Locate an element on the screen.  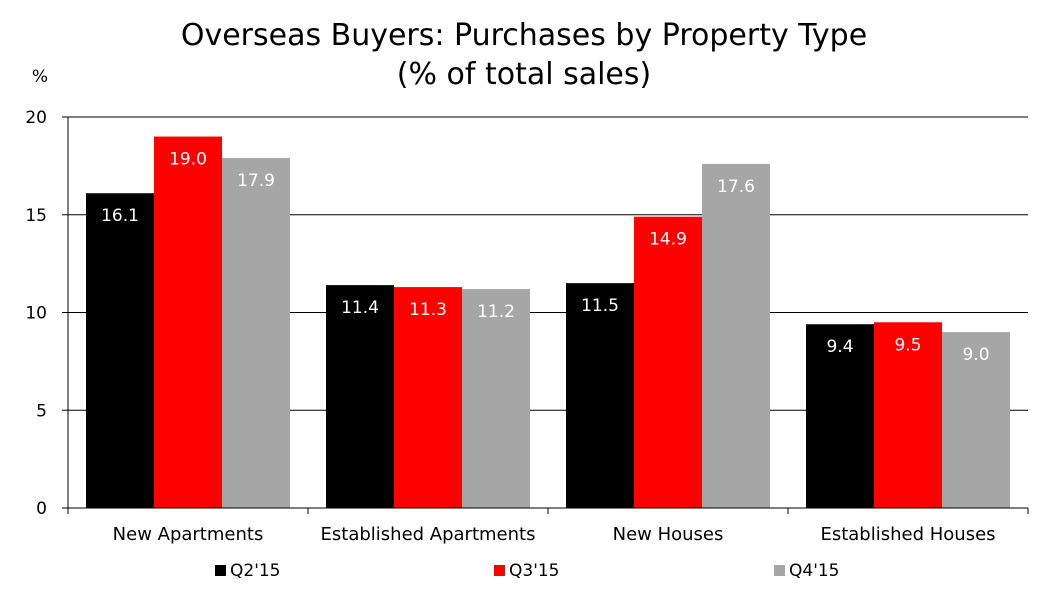
bar-value-label: 9.5 is located at coordinates (907, 345).